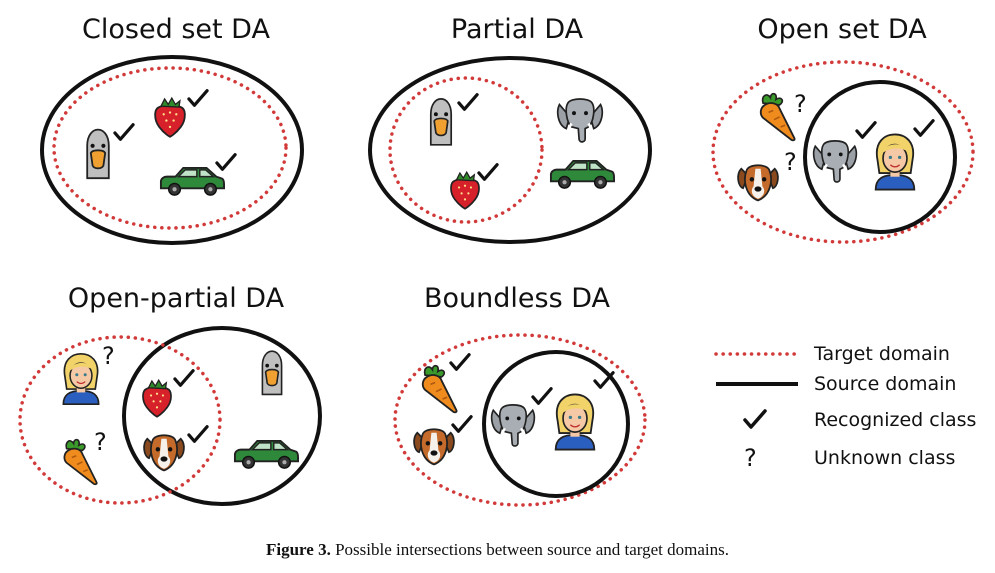 The height and width of the screenshot is (573, 995). I want to click on question-mark-icon: ?, so click(750, 458).